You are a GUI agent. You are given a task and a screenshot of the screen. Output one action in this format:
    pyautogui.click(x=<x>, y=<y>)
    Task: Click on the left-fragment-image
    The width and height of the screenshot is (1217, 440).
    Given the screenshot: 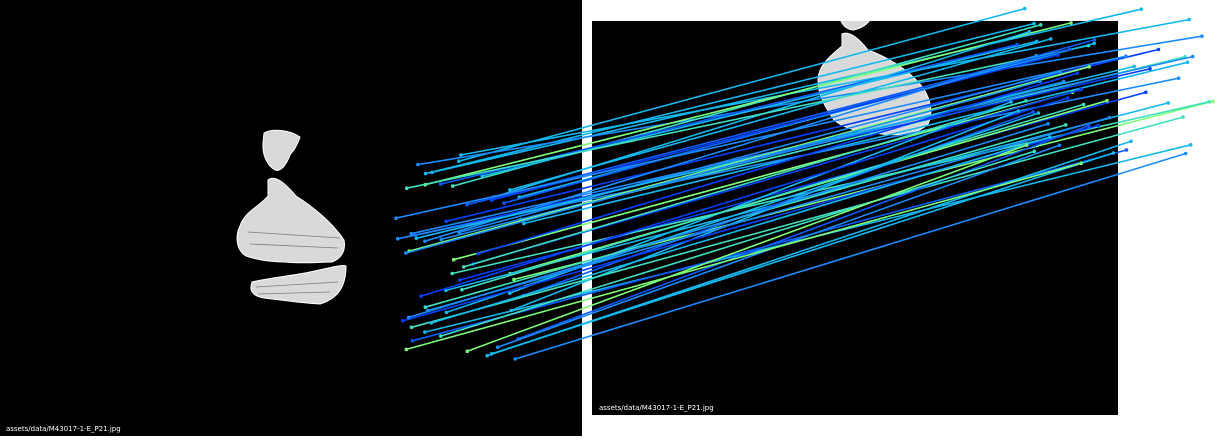 What is the action you would take?
    pyautogui.click(x=291, y=217)
    